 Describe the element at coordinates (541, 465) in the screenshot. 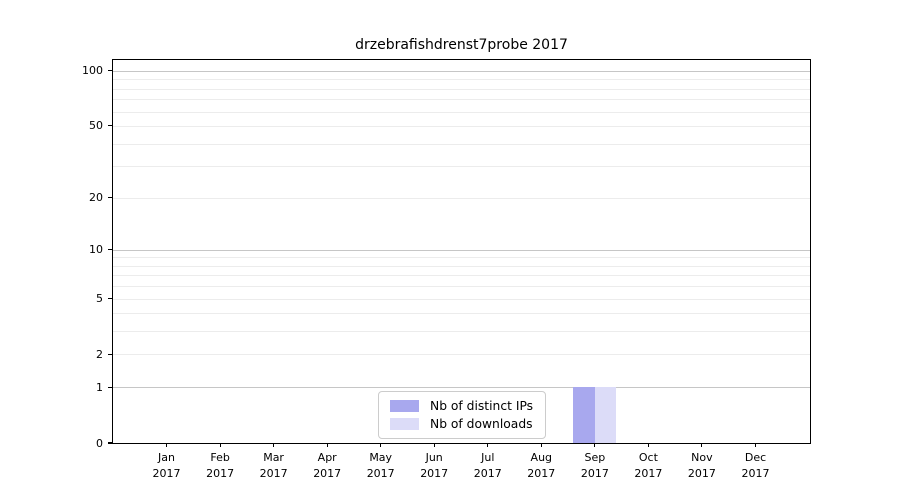

I see `x-tick-label-aug: Aug 2017` at that location.